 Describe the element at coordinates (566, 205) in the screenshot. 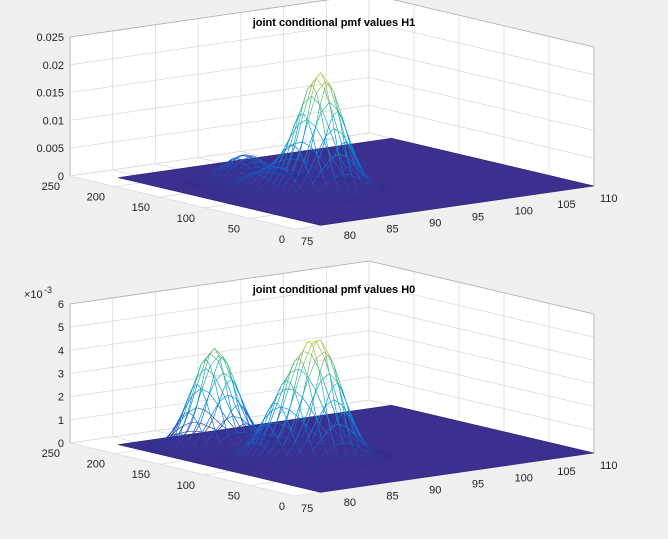

I see `x-tick-label: 105` at that location.